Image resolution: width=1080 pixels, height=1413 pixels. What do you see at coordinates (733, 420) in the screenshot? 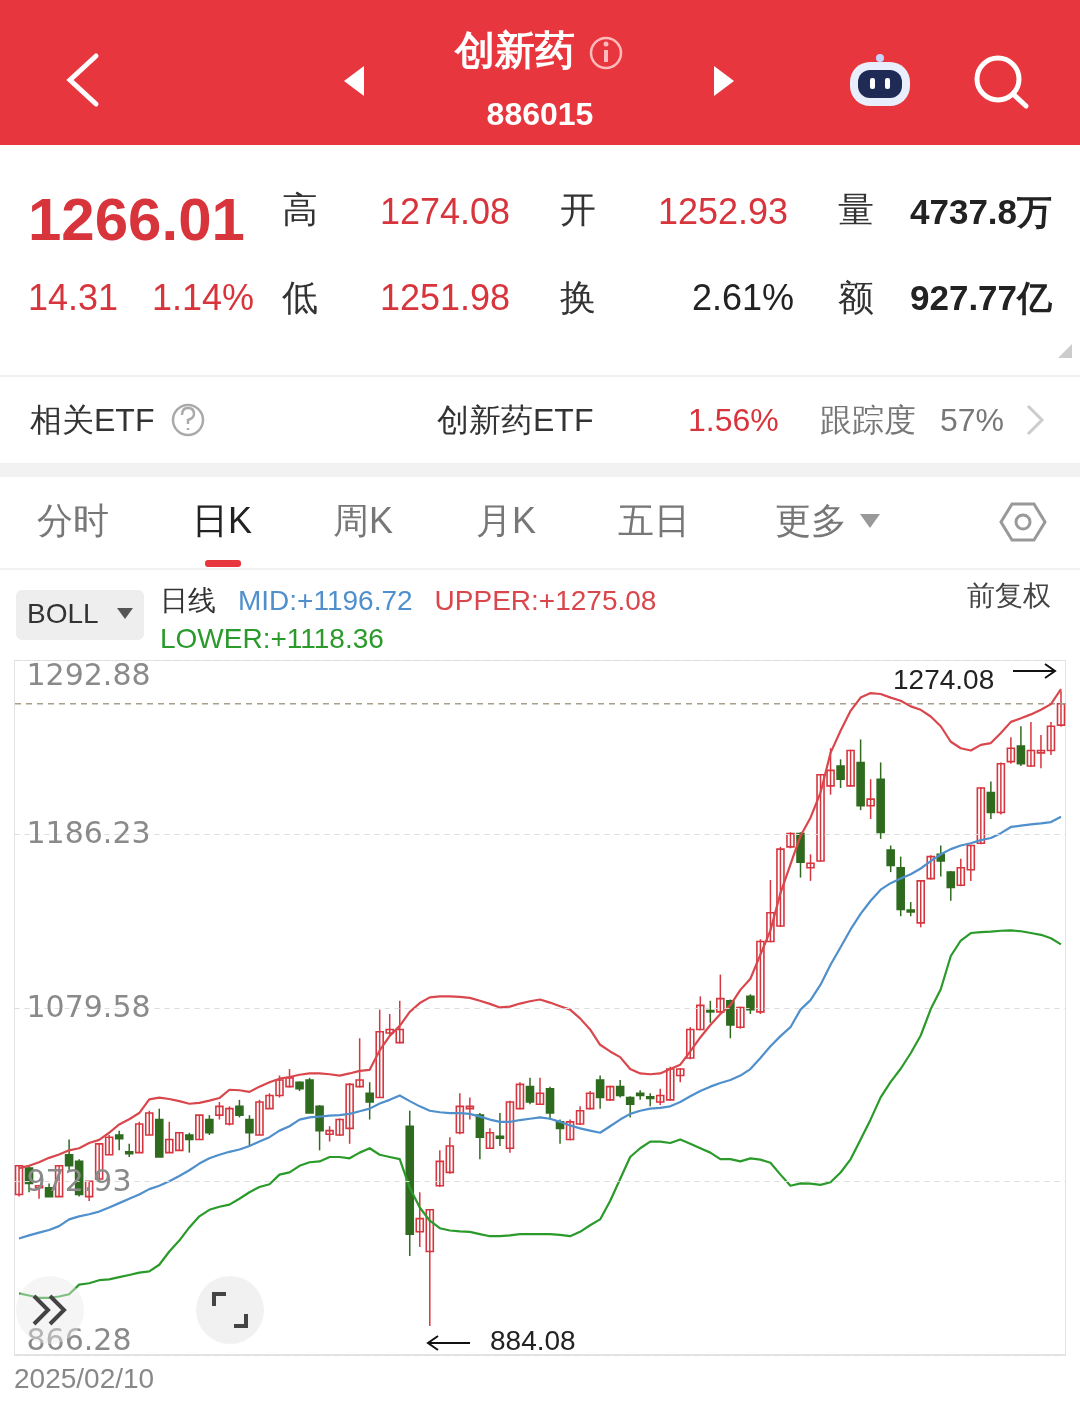
I see `text: 1.56%` at bounding box center [733, 420].